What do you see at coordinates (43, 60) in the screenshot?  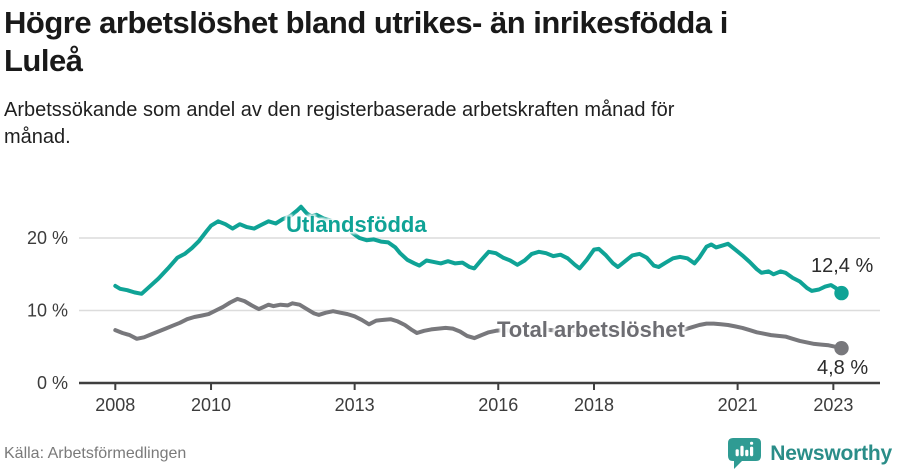 I see `title-line-2: Luleå` at bounding box center [43, 60].